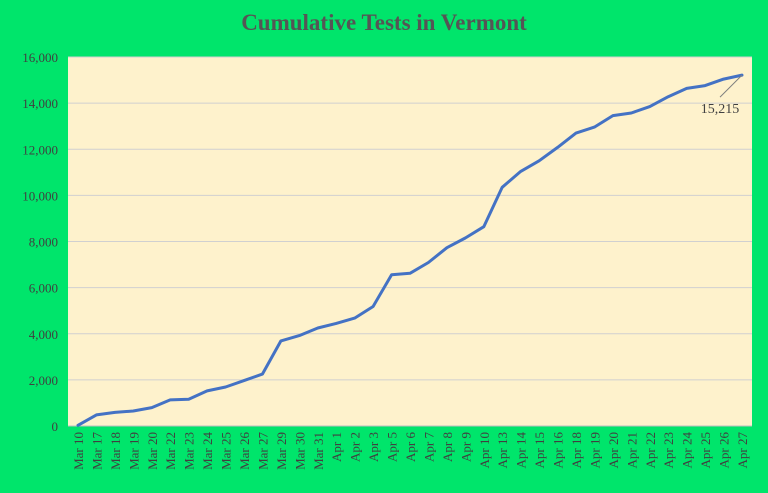  What do you see at coordinates (447, 447) in the screenshot?
I see `x-tick-label: Apr 8` at bounding box center [447, 447].